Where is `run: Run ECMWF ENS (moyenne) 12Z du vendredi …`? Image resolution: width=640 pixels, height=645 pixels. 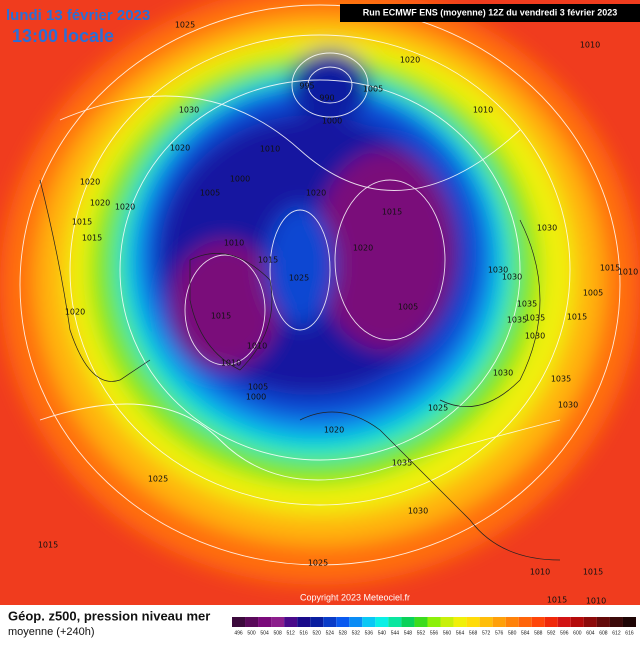 run: Run ECMWF ENS (moyenne) 12Z du vendredi … is located at coordinates (490, 12).